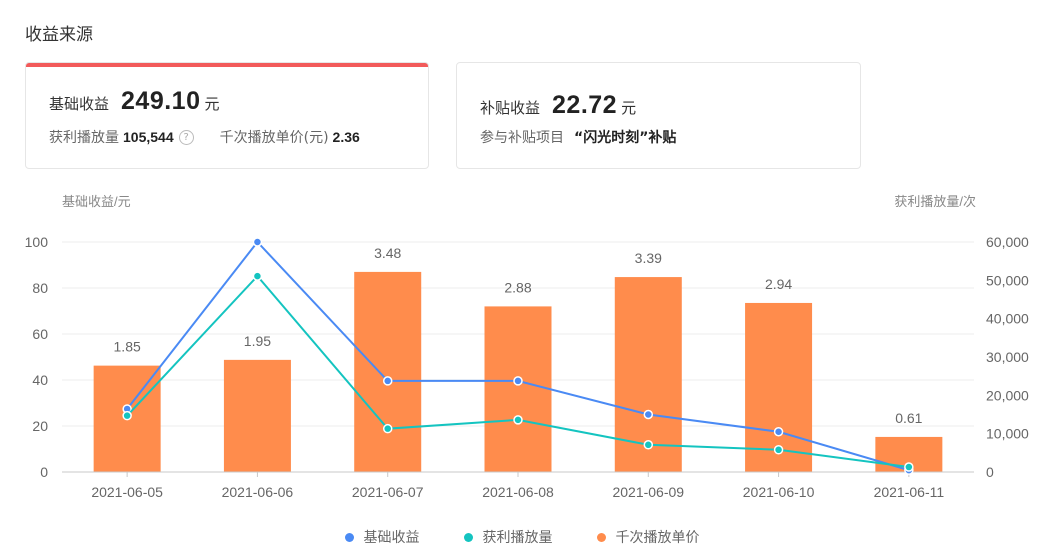  I want to click on bar-value-label: 0.61, so click(908, 418).